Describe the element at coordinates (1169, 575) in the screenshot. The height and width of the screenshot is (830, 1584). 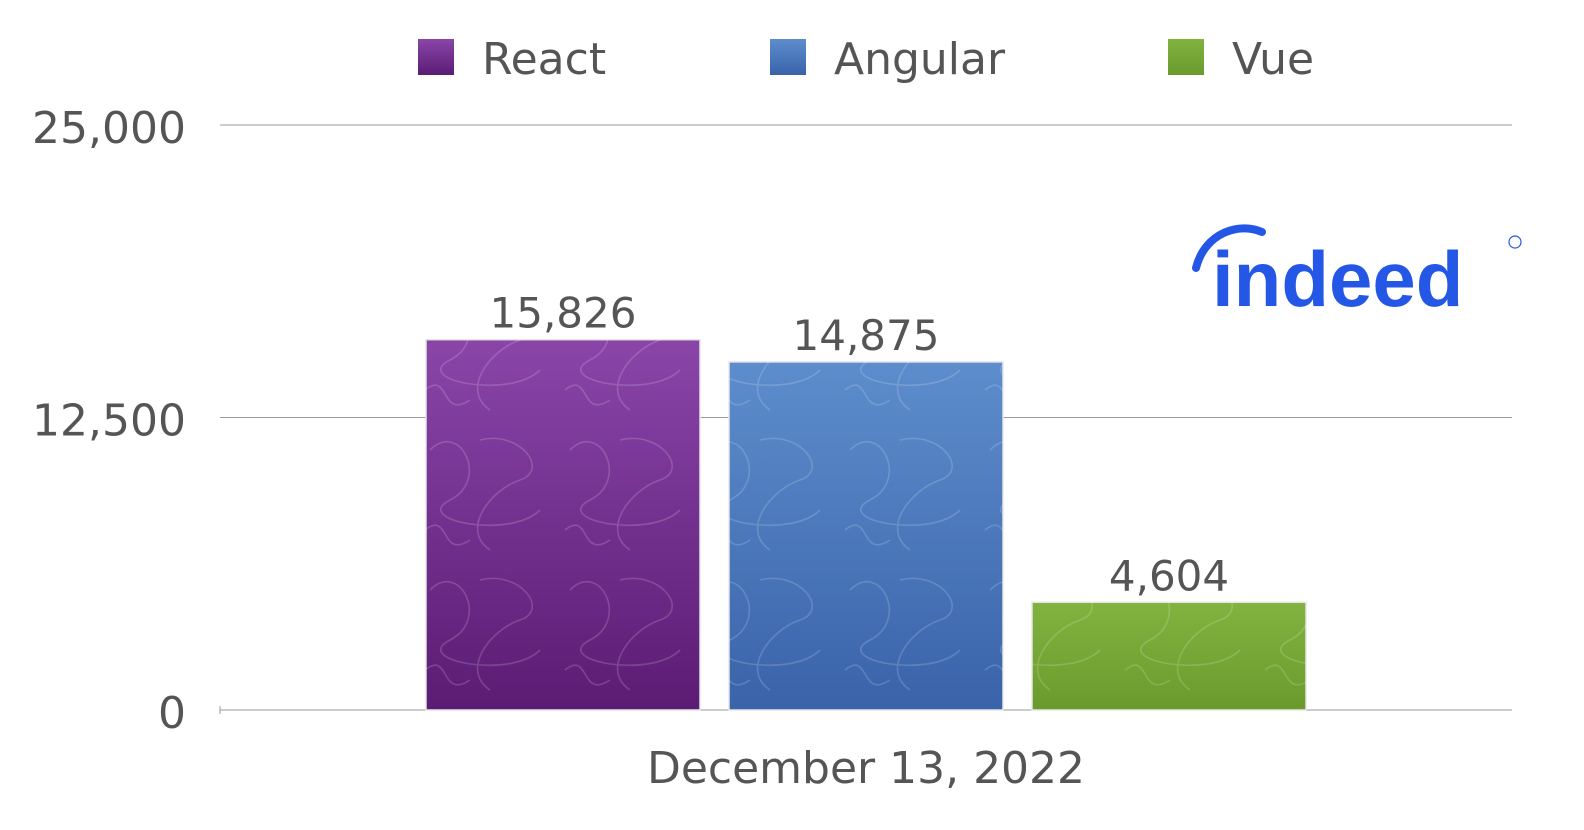
I see `bar-value-label: 4,604` at that location.